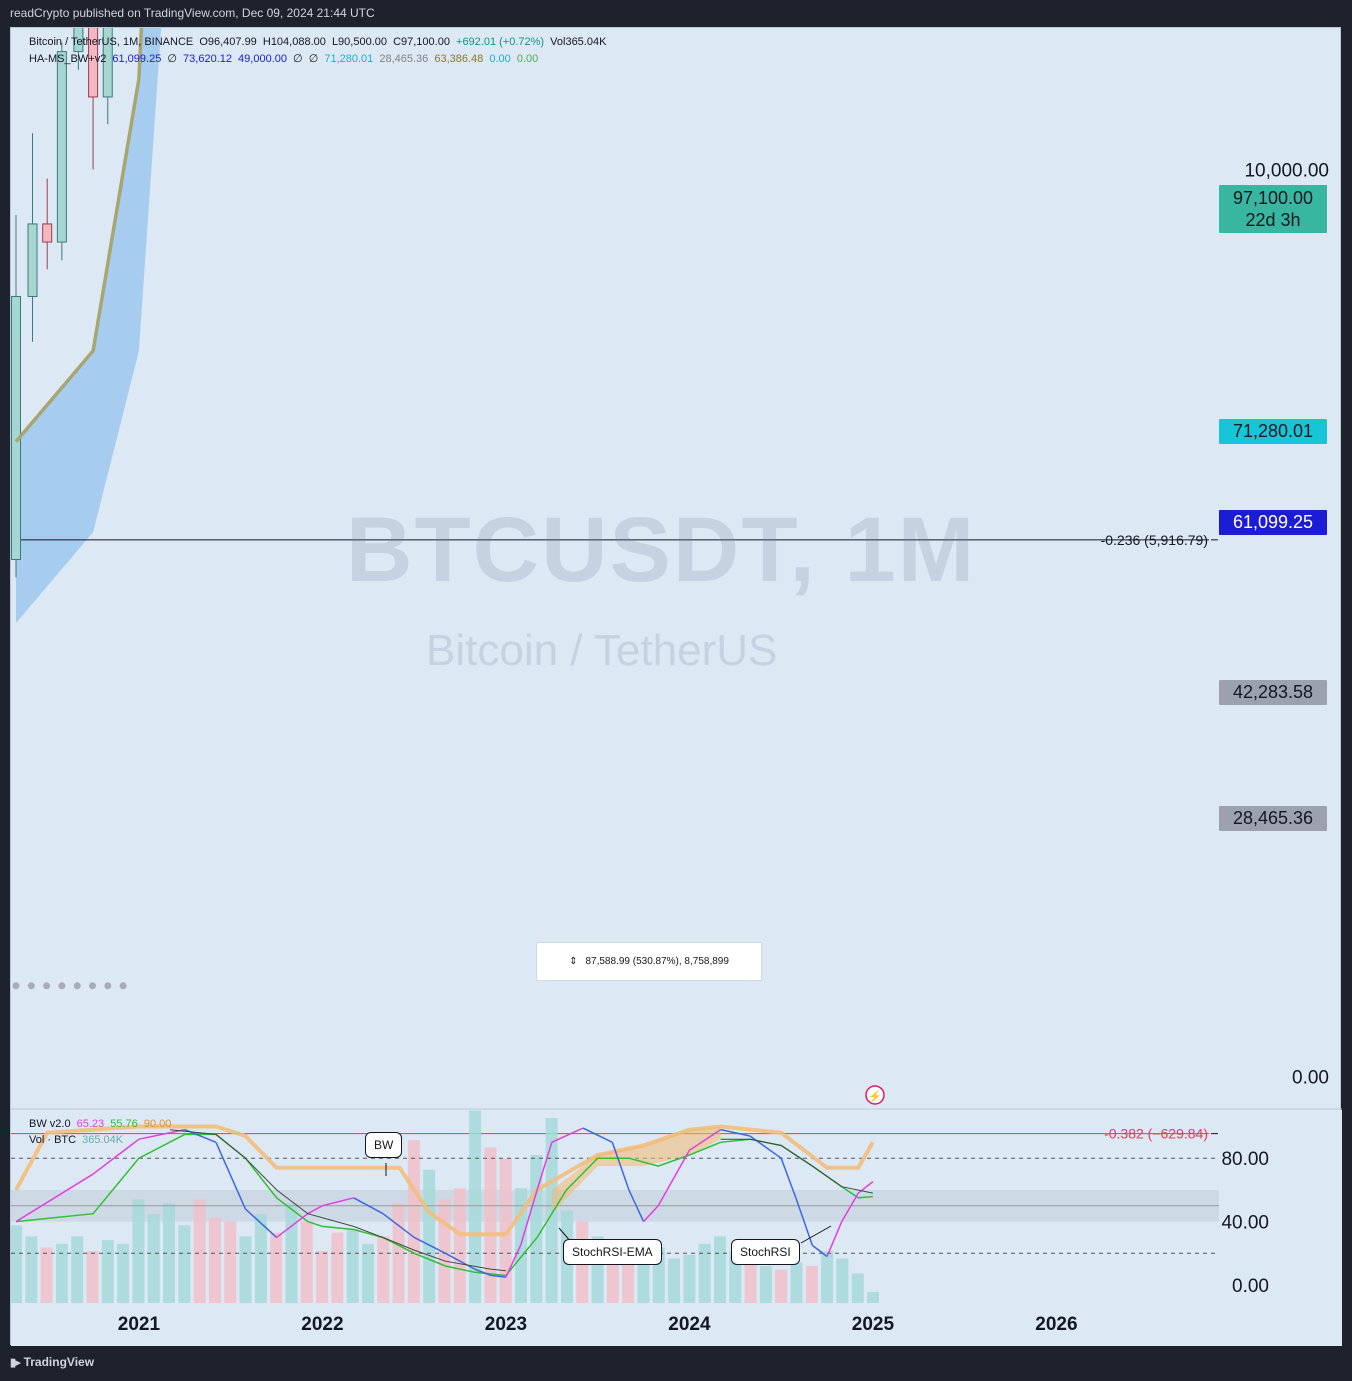 The image size is (1352, 1381). What do you see at coordinates (53, 1140) in the screenshot?
I see `legend-vol-name: Vol · BTC` at bounding box center [53, 1140].